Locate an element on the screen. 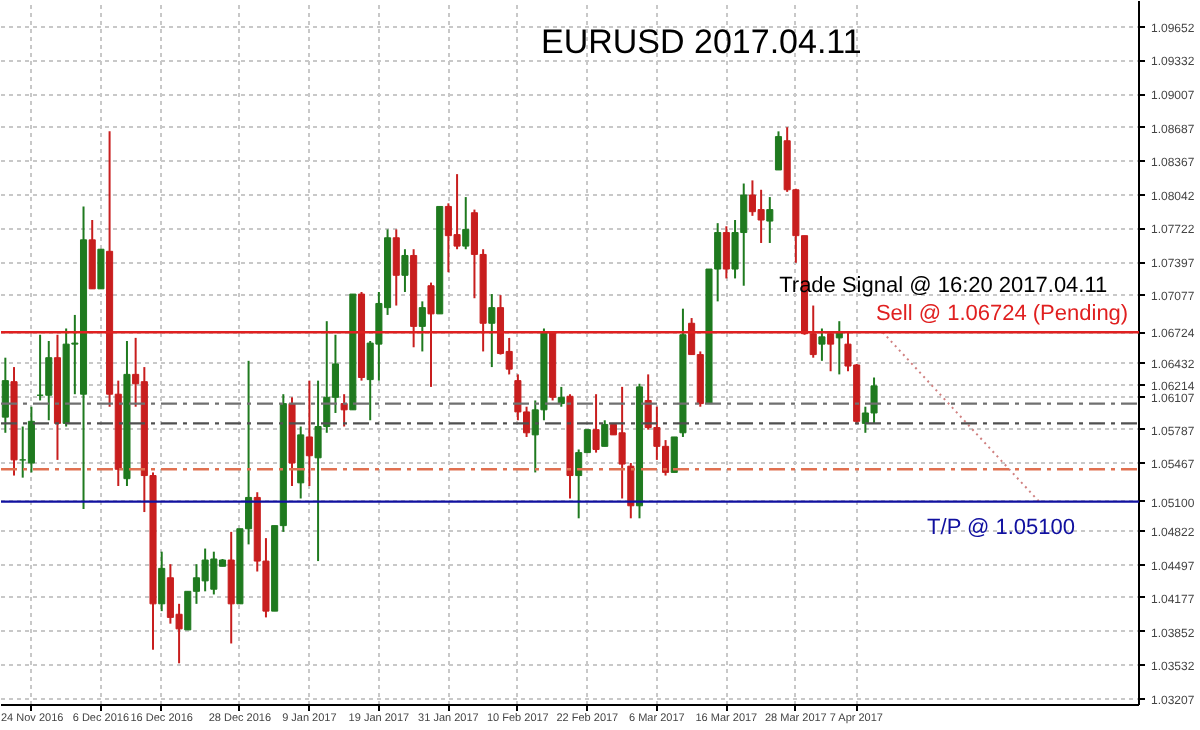 This screenshot has height=730, width=1200. ref-line-label: T/P @ 1.05100 is located at coordinates (1001, 527).